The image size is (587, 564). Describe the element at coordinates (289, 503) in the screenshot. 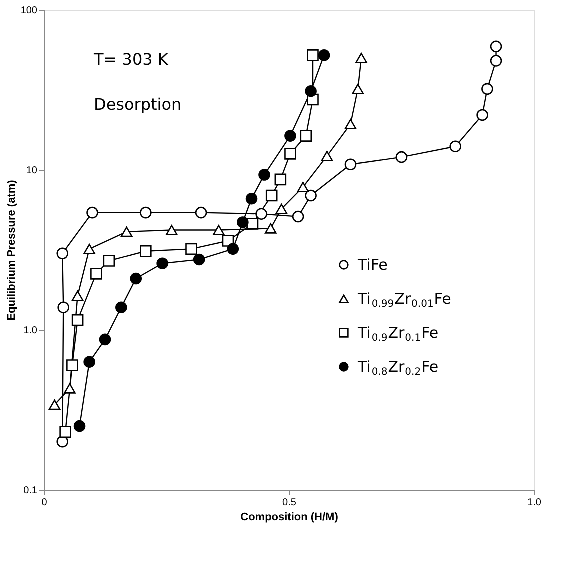

I see `x-tick-label: 0.5` at that location.